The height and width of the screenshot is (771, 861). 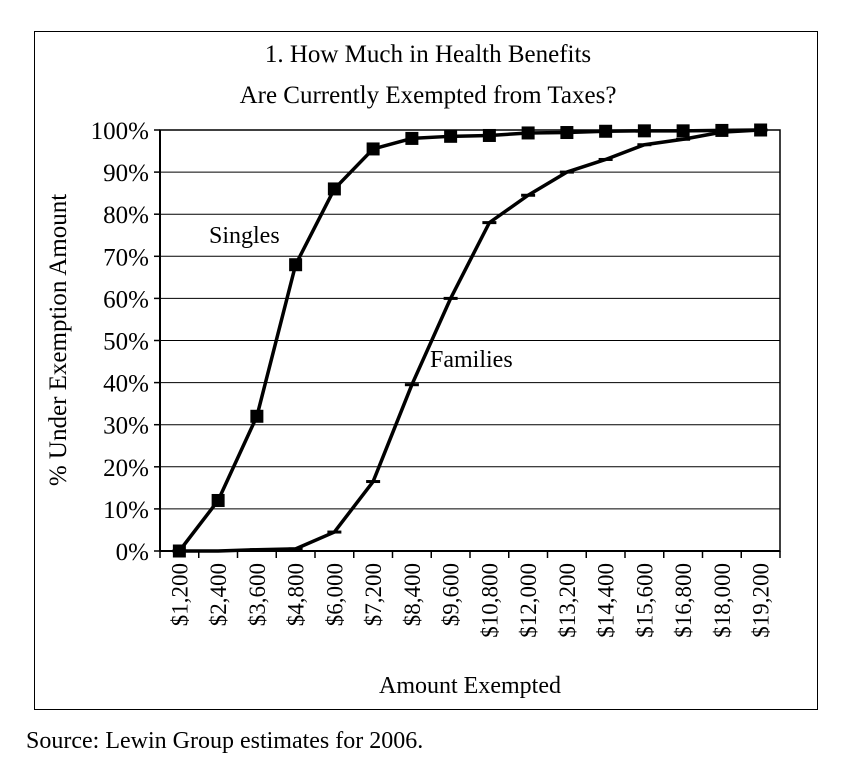 I want to click on y-tick-label: 100%, so click(x=120, y=131).